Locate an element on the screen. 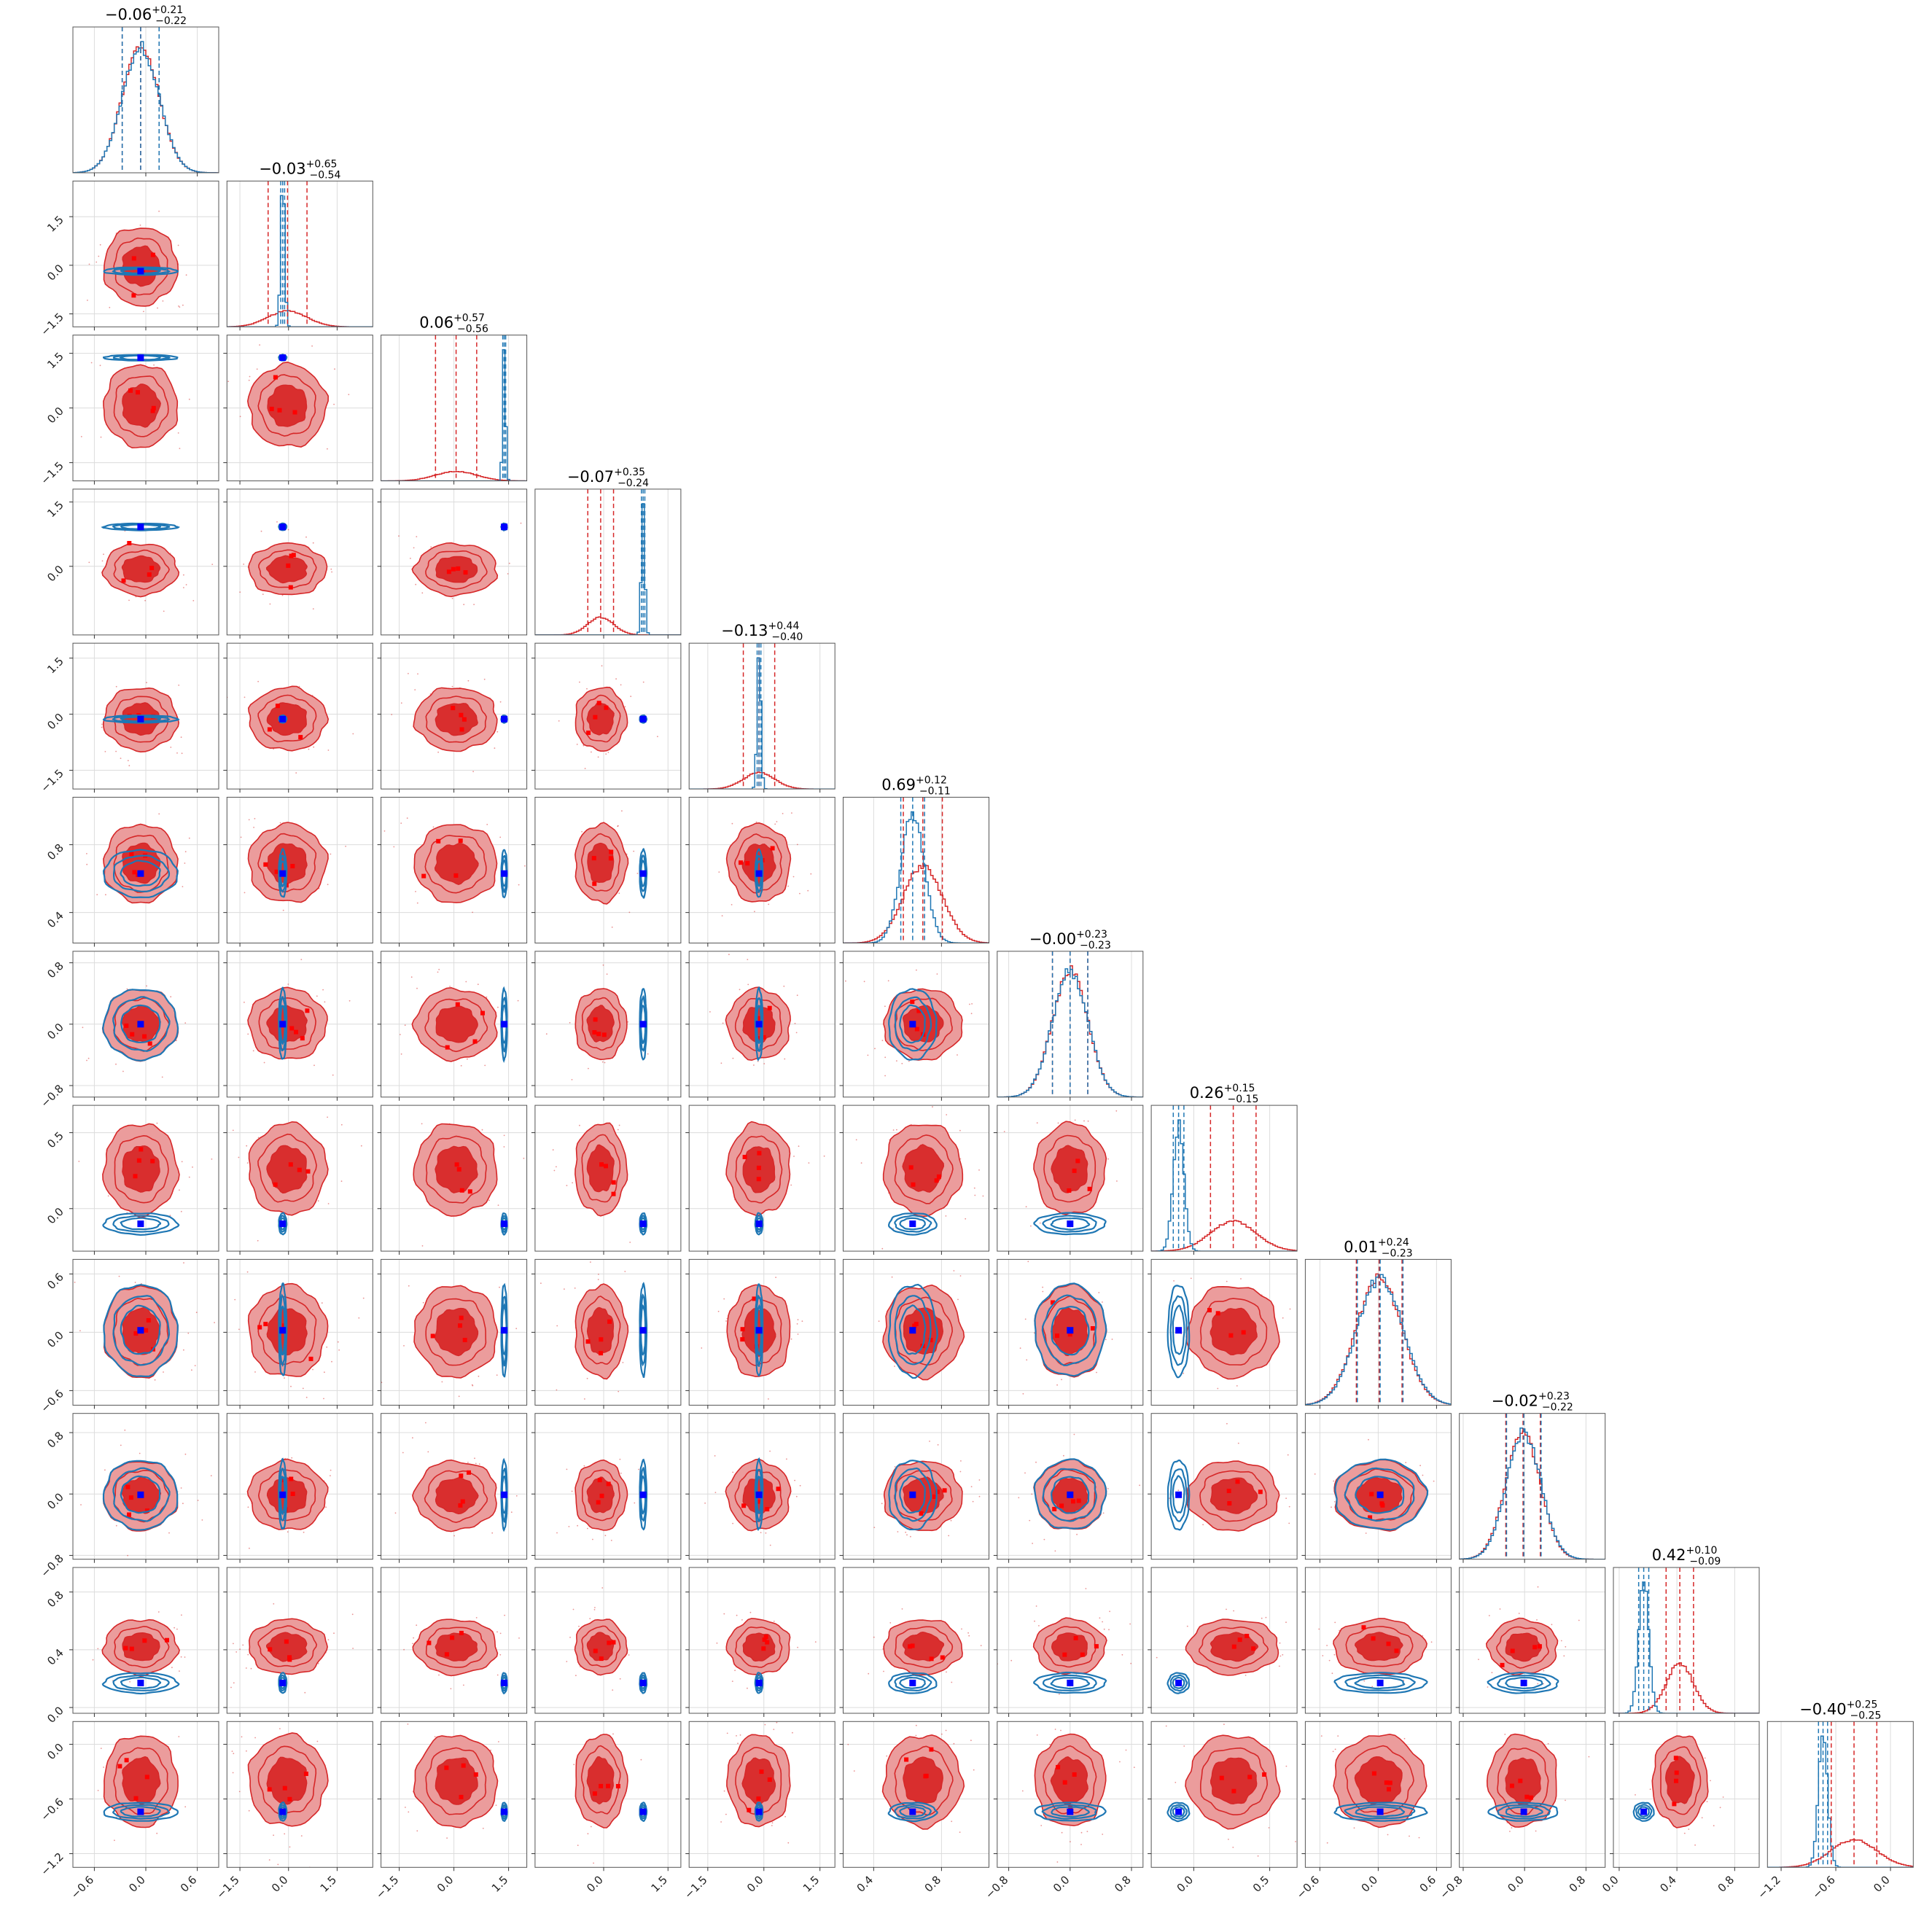 This screenshot has width=1932, height=1932. contour-panel-11-6: −0.8 0.0 0.8 is located at coordinates (1063, 1811).